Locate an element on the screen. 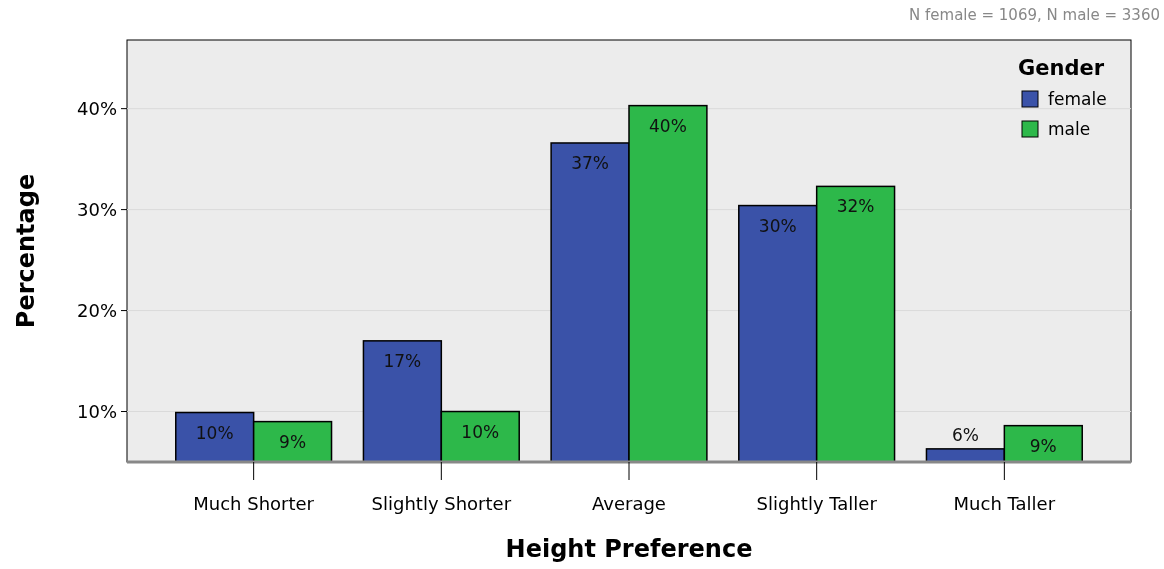 The width and height of the screenshot is (1164, 569). data-label: 40% is located at coordinates (668, 125).